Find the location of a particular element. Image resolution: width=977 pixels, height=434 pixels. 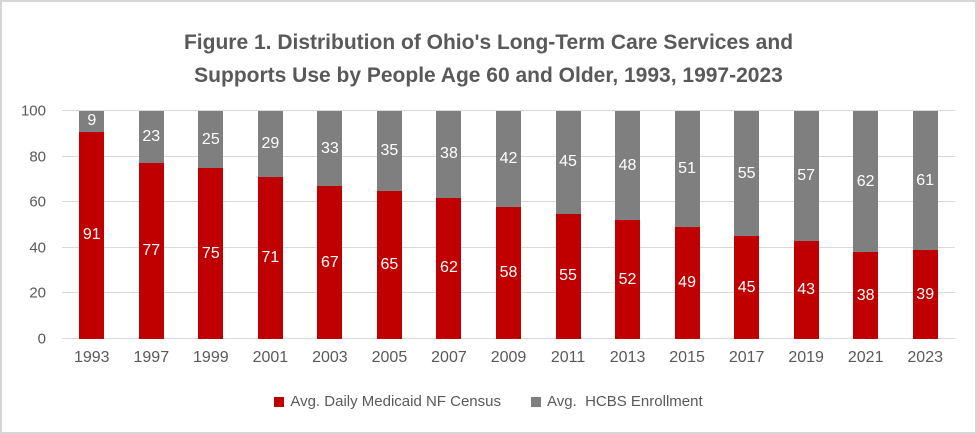

stacked-bar-2007: 38 62 is located at coordinates (449, 225).